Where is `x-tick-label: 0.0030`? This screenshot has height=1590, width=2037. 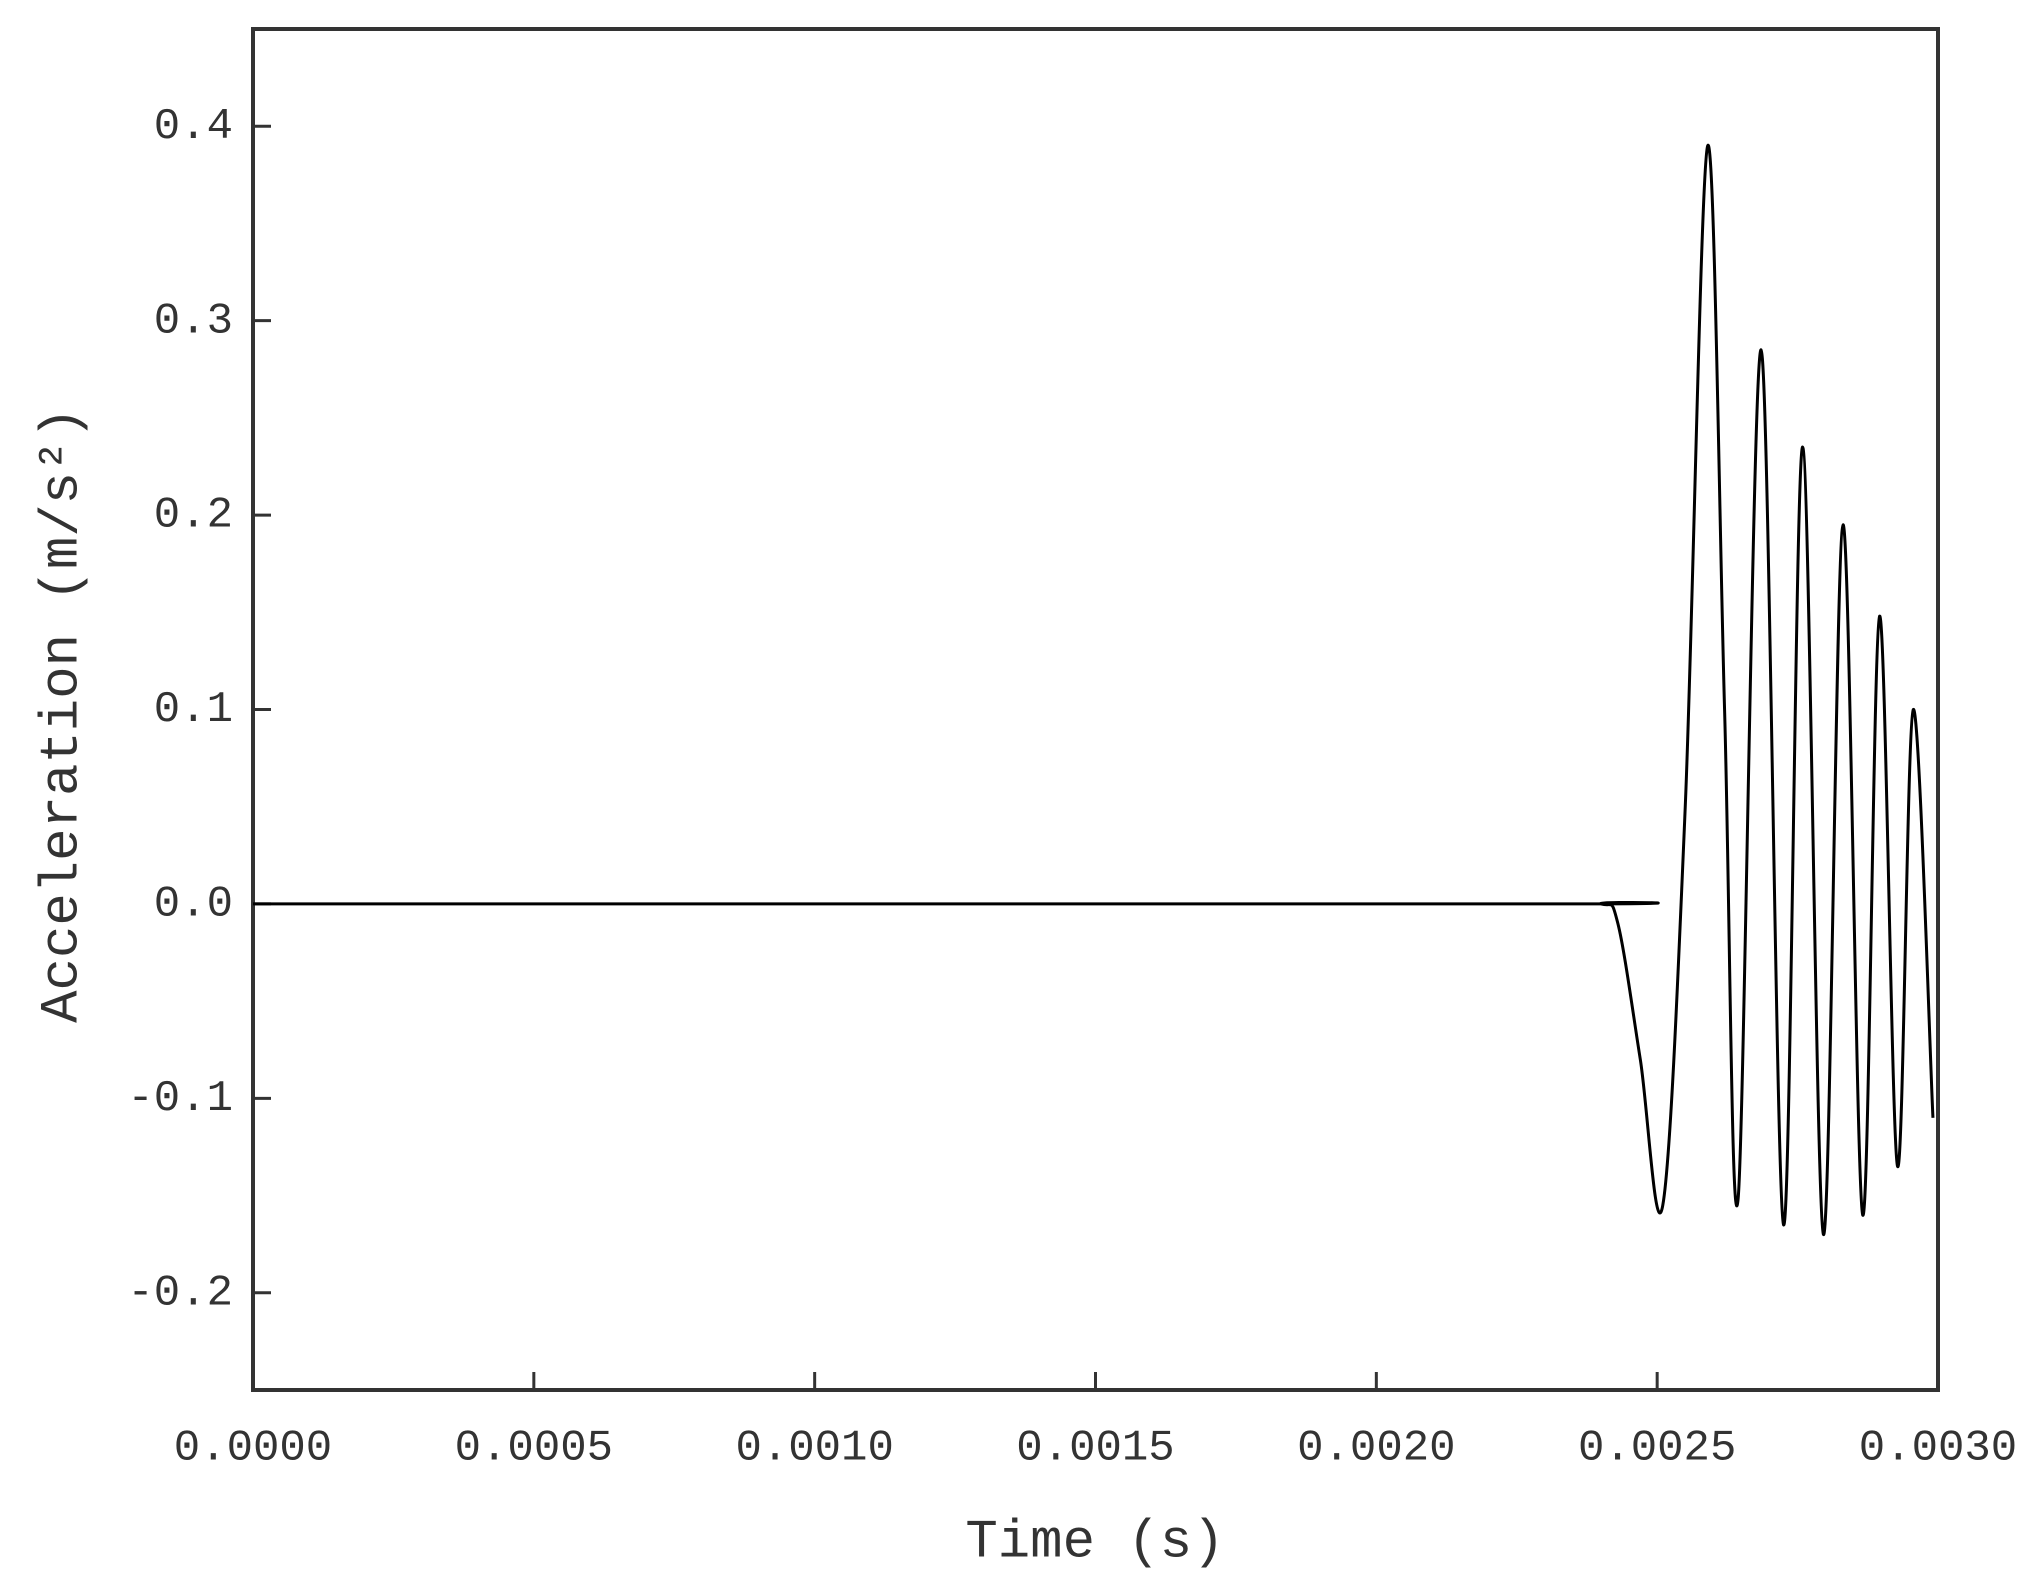
x-tick-label: 0.0030 is located at coordinates (1938, 1449).